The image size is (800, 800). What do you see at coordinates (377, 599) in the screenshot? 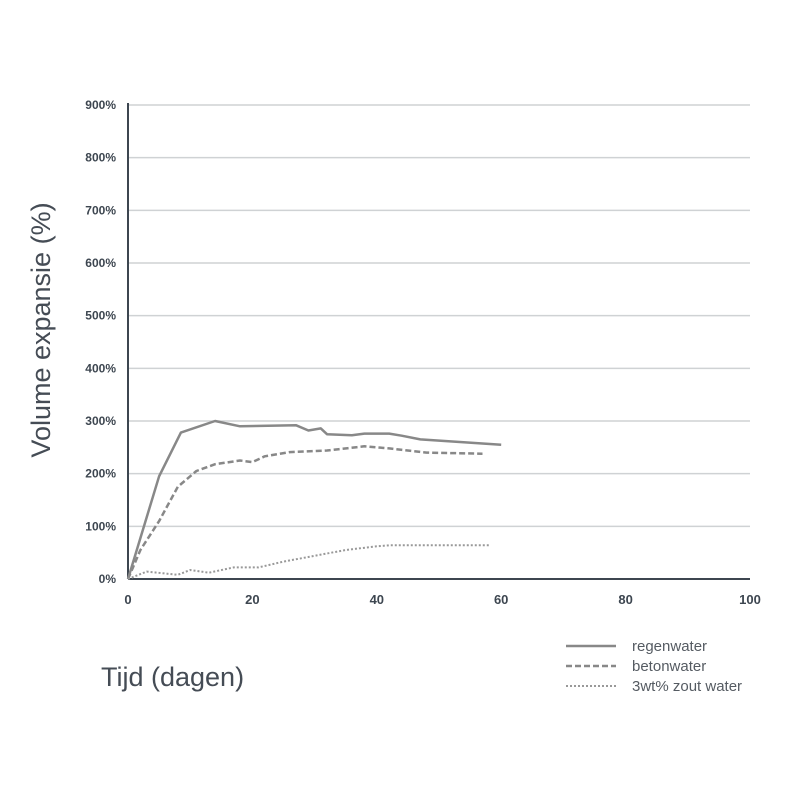
I see `x-tick-label: 40` at bounding box center [377, 599].